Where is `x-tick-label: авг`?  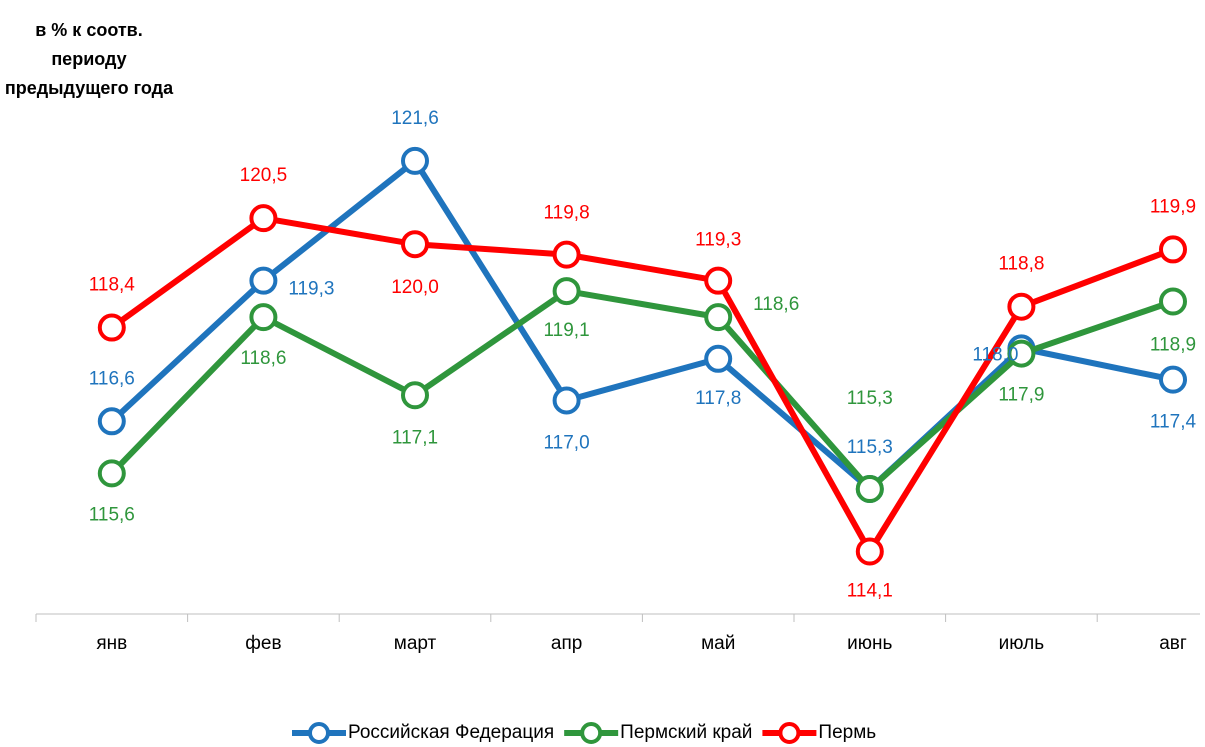
x-tick-label: авг is located at coordinates (1173, 643).